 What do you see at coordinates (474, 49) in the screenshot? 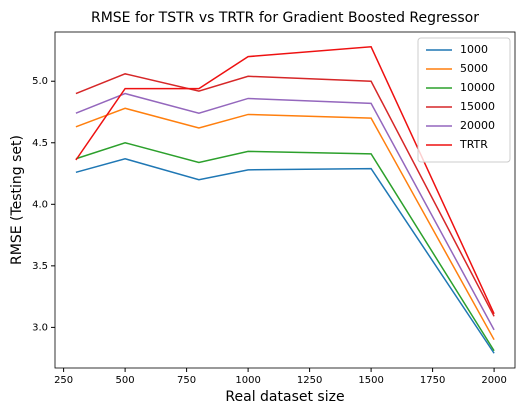
I see `legend-label: 1000` at bounding box center [474, 49].